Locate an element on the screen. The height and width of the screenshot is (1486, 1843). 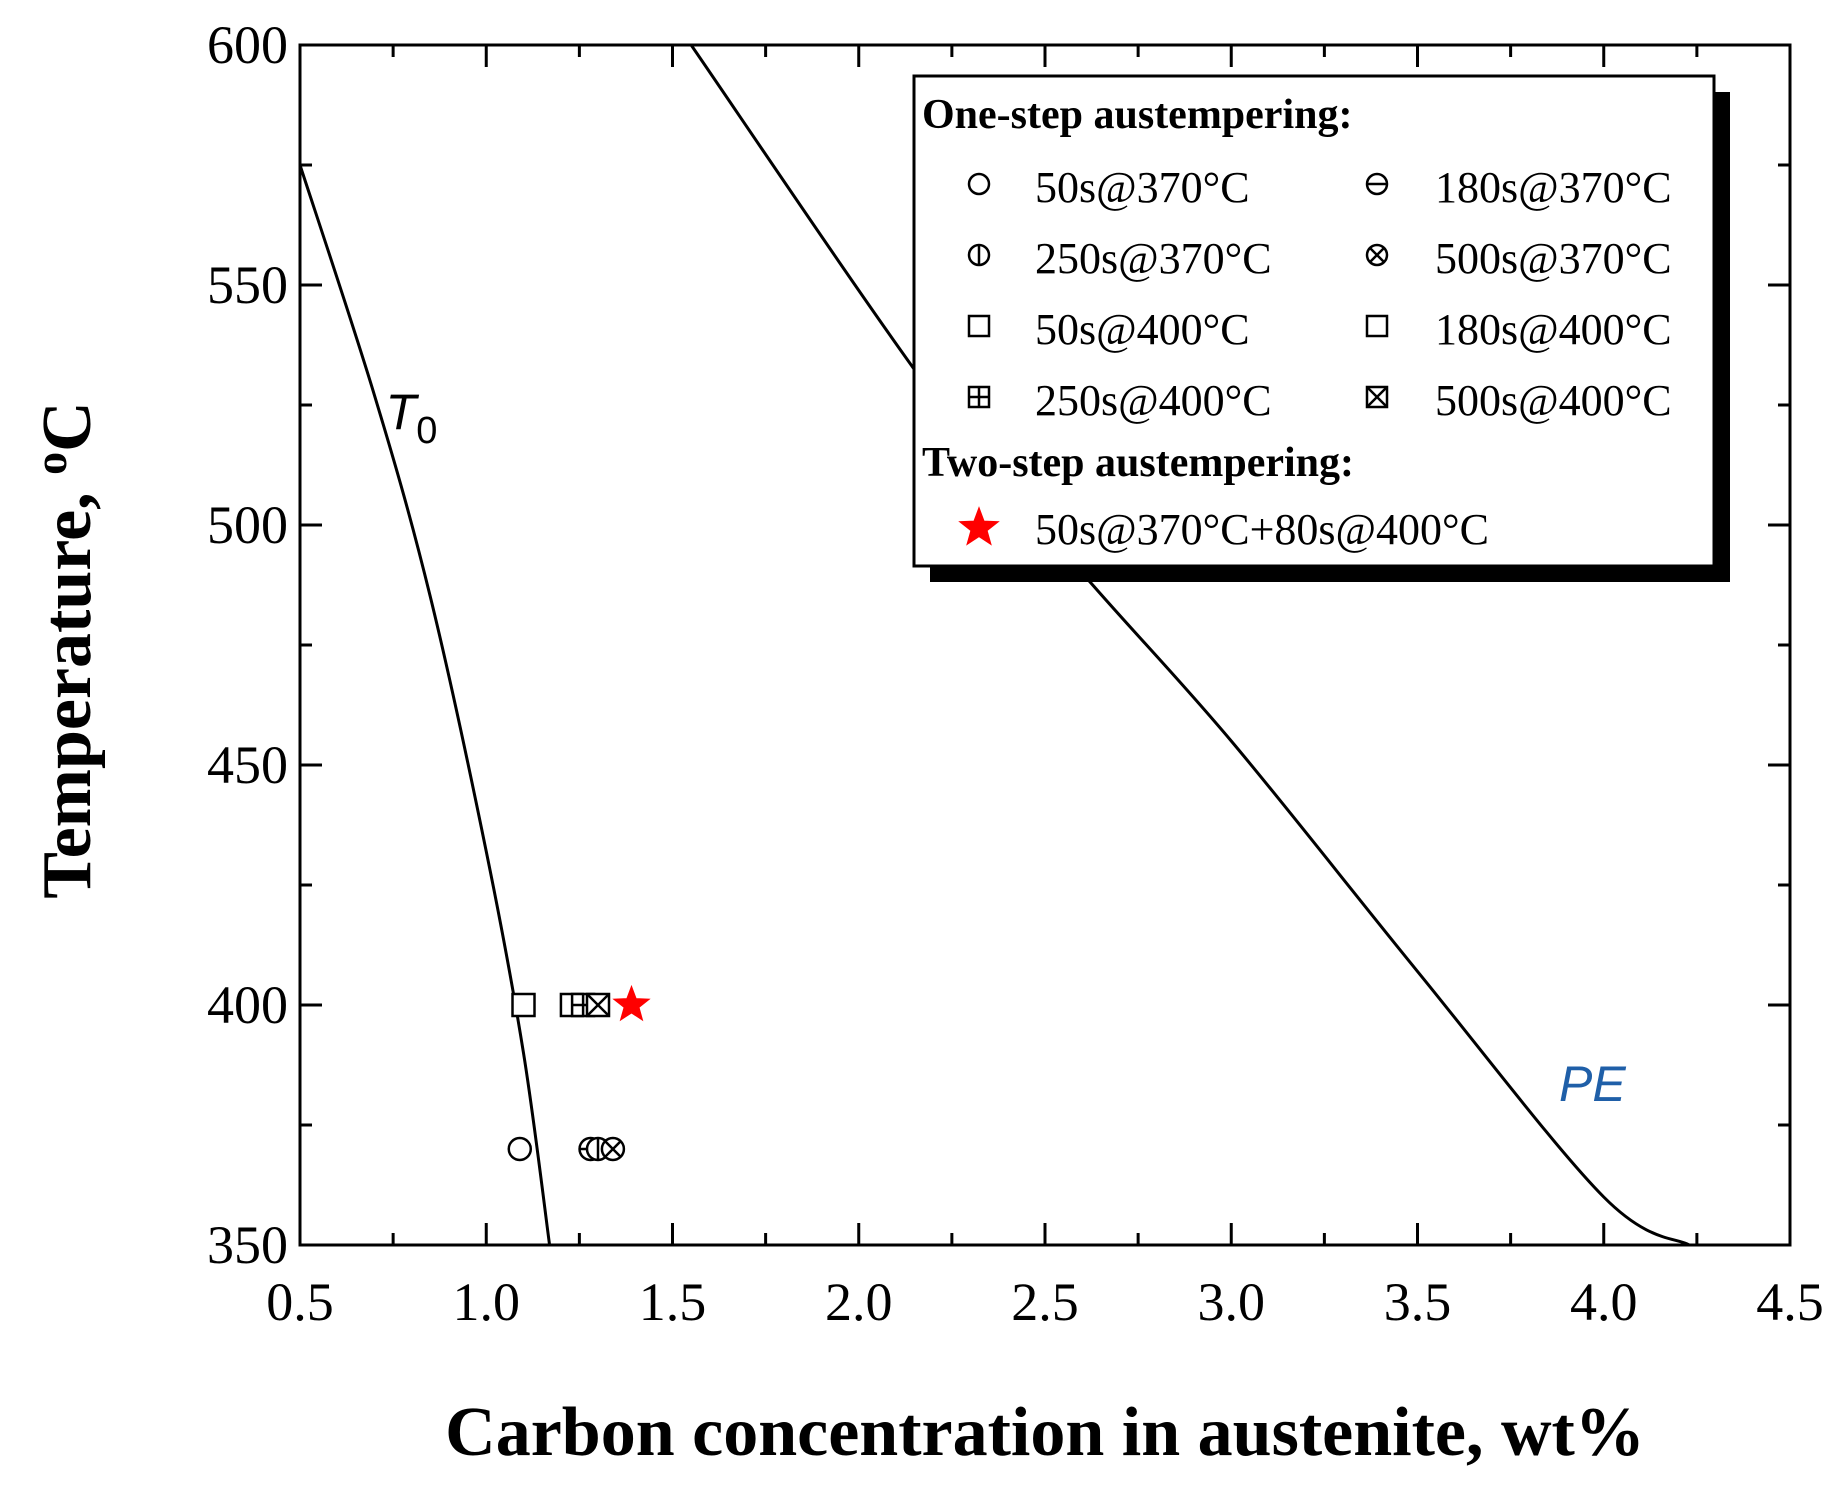
x-tick-label: 2.0 is located at coordinates (859, 1302).